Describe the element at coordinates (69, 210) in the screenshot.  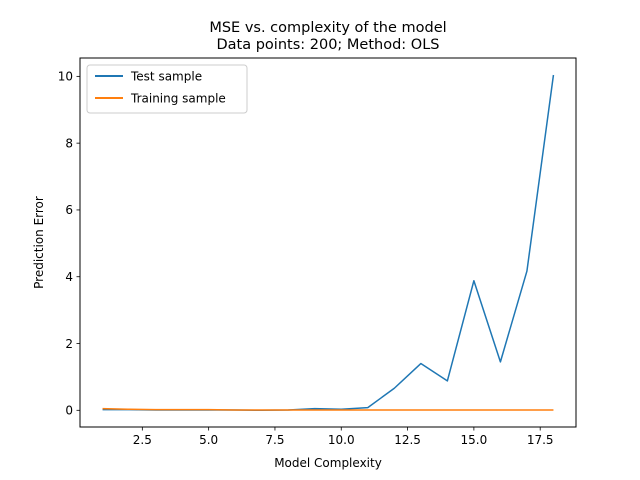
I see `y-tick-label: 6` at that location.